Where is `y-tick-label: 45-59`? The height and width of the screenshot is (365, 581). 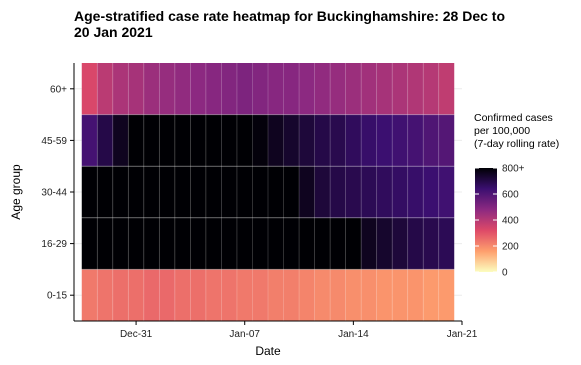 y-tick-label: 45-59 is located at coordinates (54, 141).